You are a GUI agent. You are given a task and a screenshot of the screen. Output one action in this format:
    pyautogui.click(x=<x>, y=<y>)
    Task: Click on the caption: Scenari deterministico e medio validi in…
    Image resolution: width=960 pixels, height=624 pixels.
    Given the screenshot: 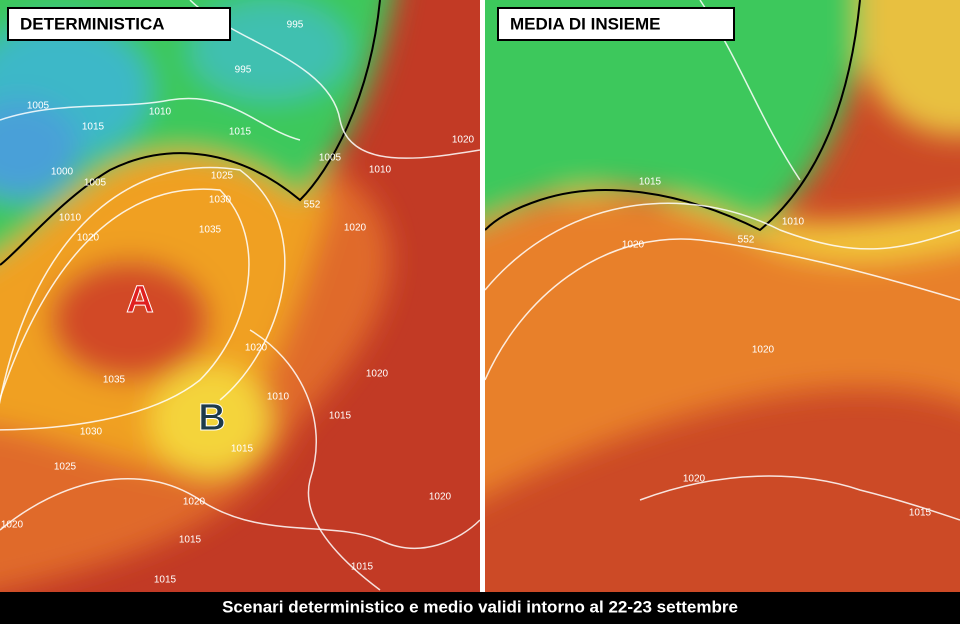 What is the action you would take?
    pyautogui.click(x=480, y=606)
    